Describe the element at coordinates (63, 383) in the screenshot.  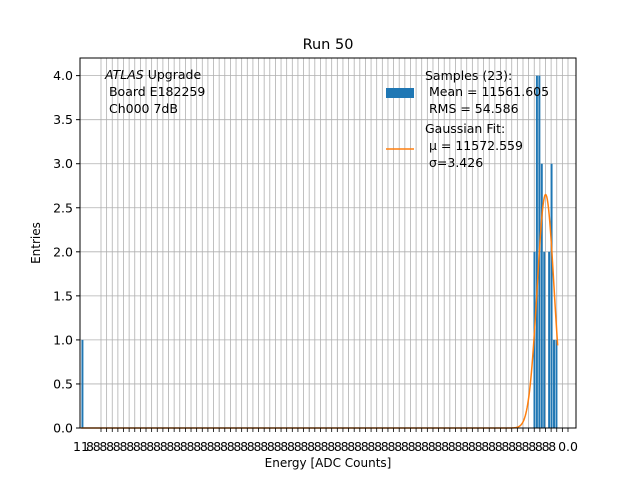
I see `y-tick-label: 0.5` at that location.